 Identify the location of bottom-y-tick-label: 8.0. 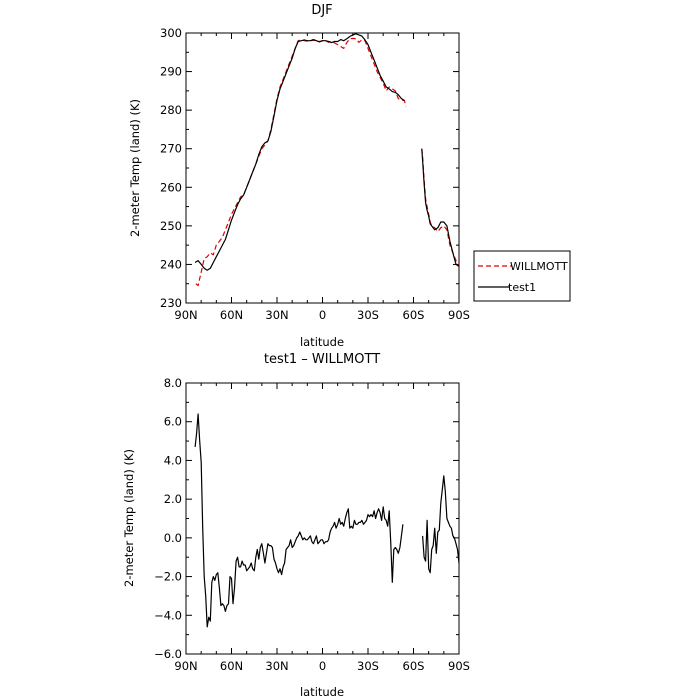
(173, 383).